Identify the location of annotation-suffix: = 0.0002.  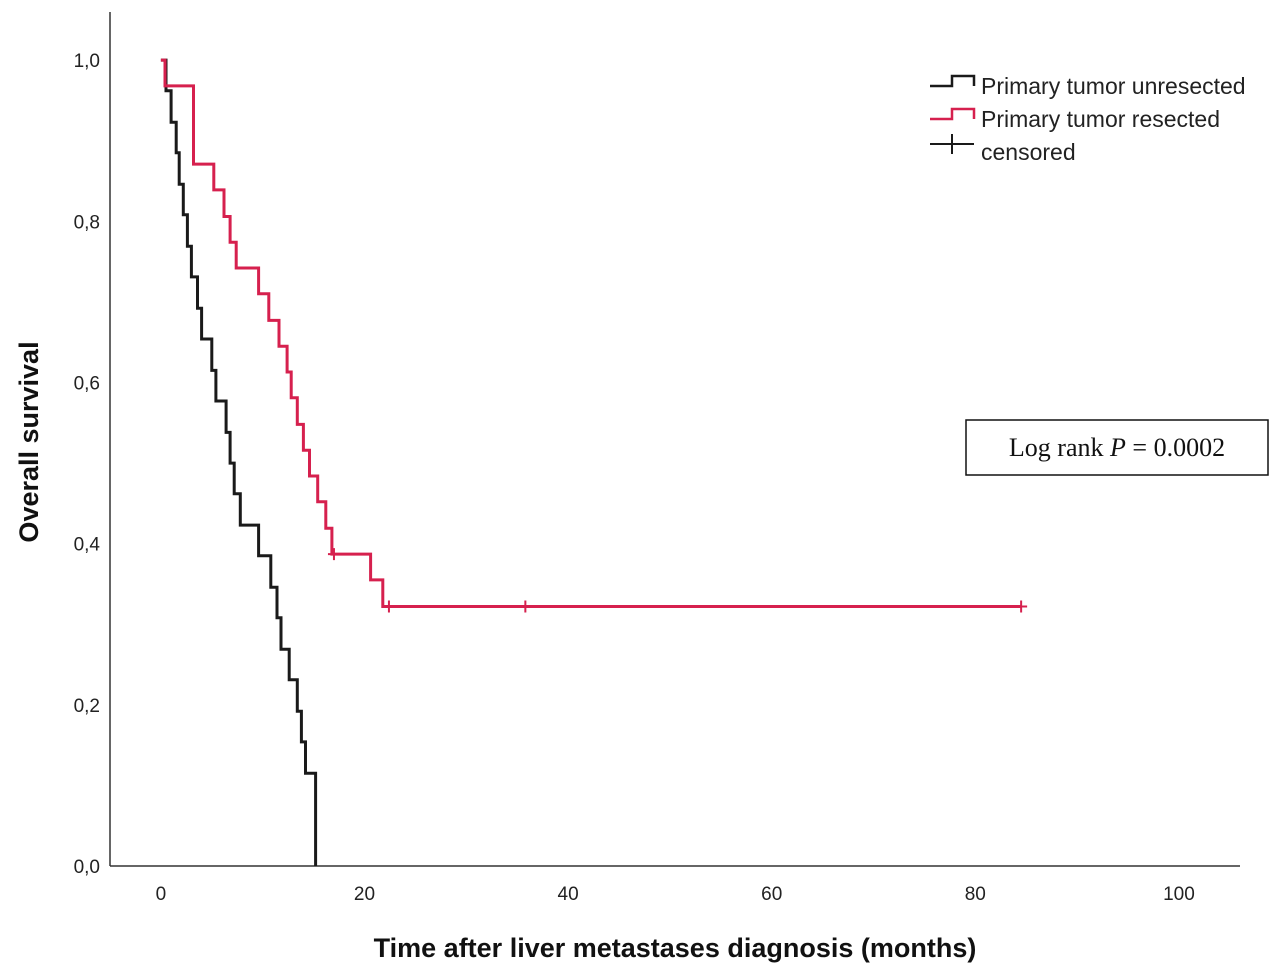
(1175, 447).